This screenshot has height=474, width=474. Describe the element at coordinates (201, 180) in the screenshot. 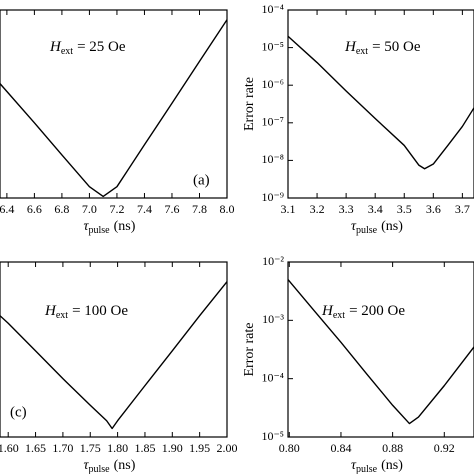

I see `panel-label: (a)` at that location.